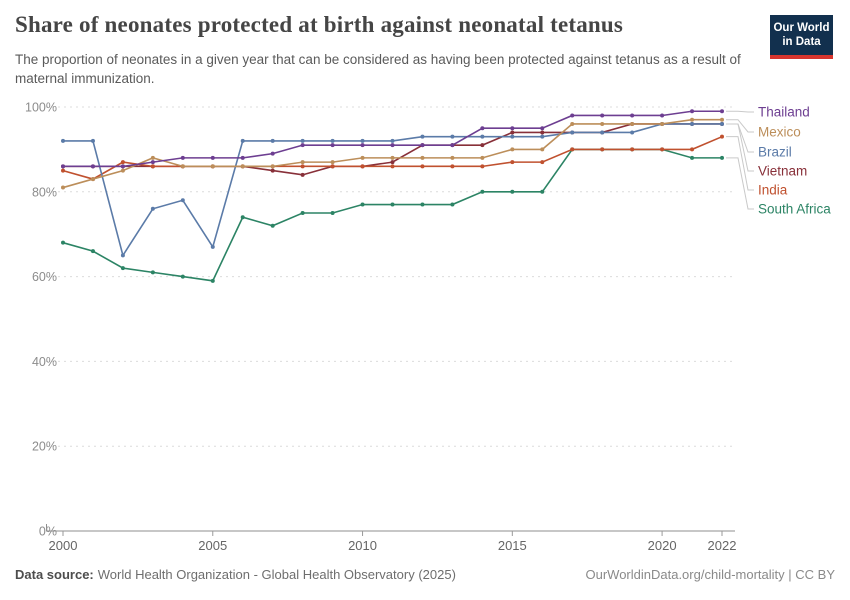 The width and height of the screenshot is (850, 600). What do you see at coordinates (392, 153) in the screenshot?
I see `series-line-mexico` at bounding box center [392, 153].